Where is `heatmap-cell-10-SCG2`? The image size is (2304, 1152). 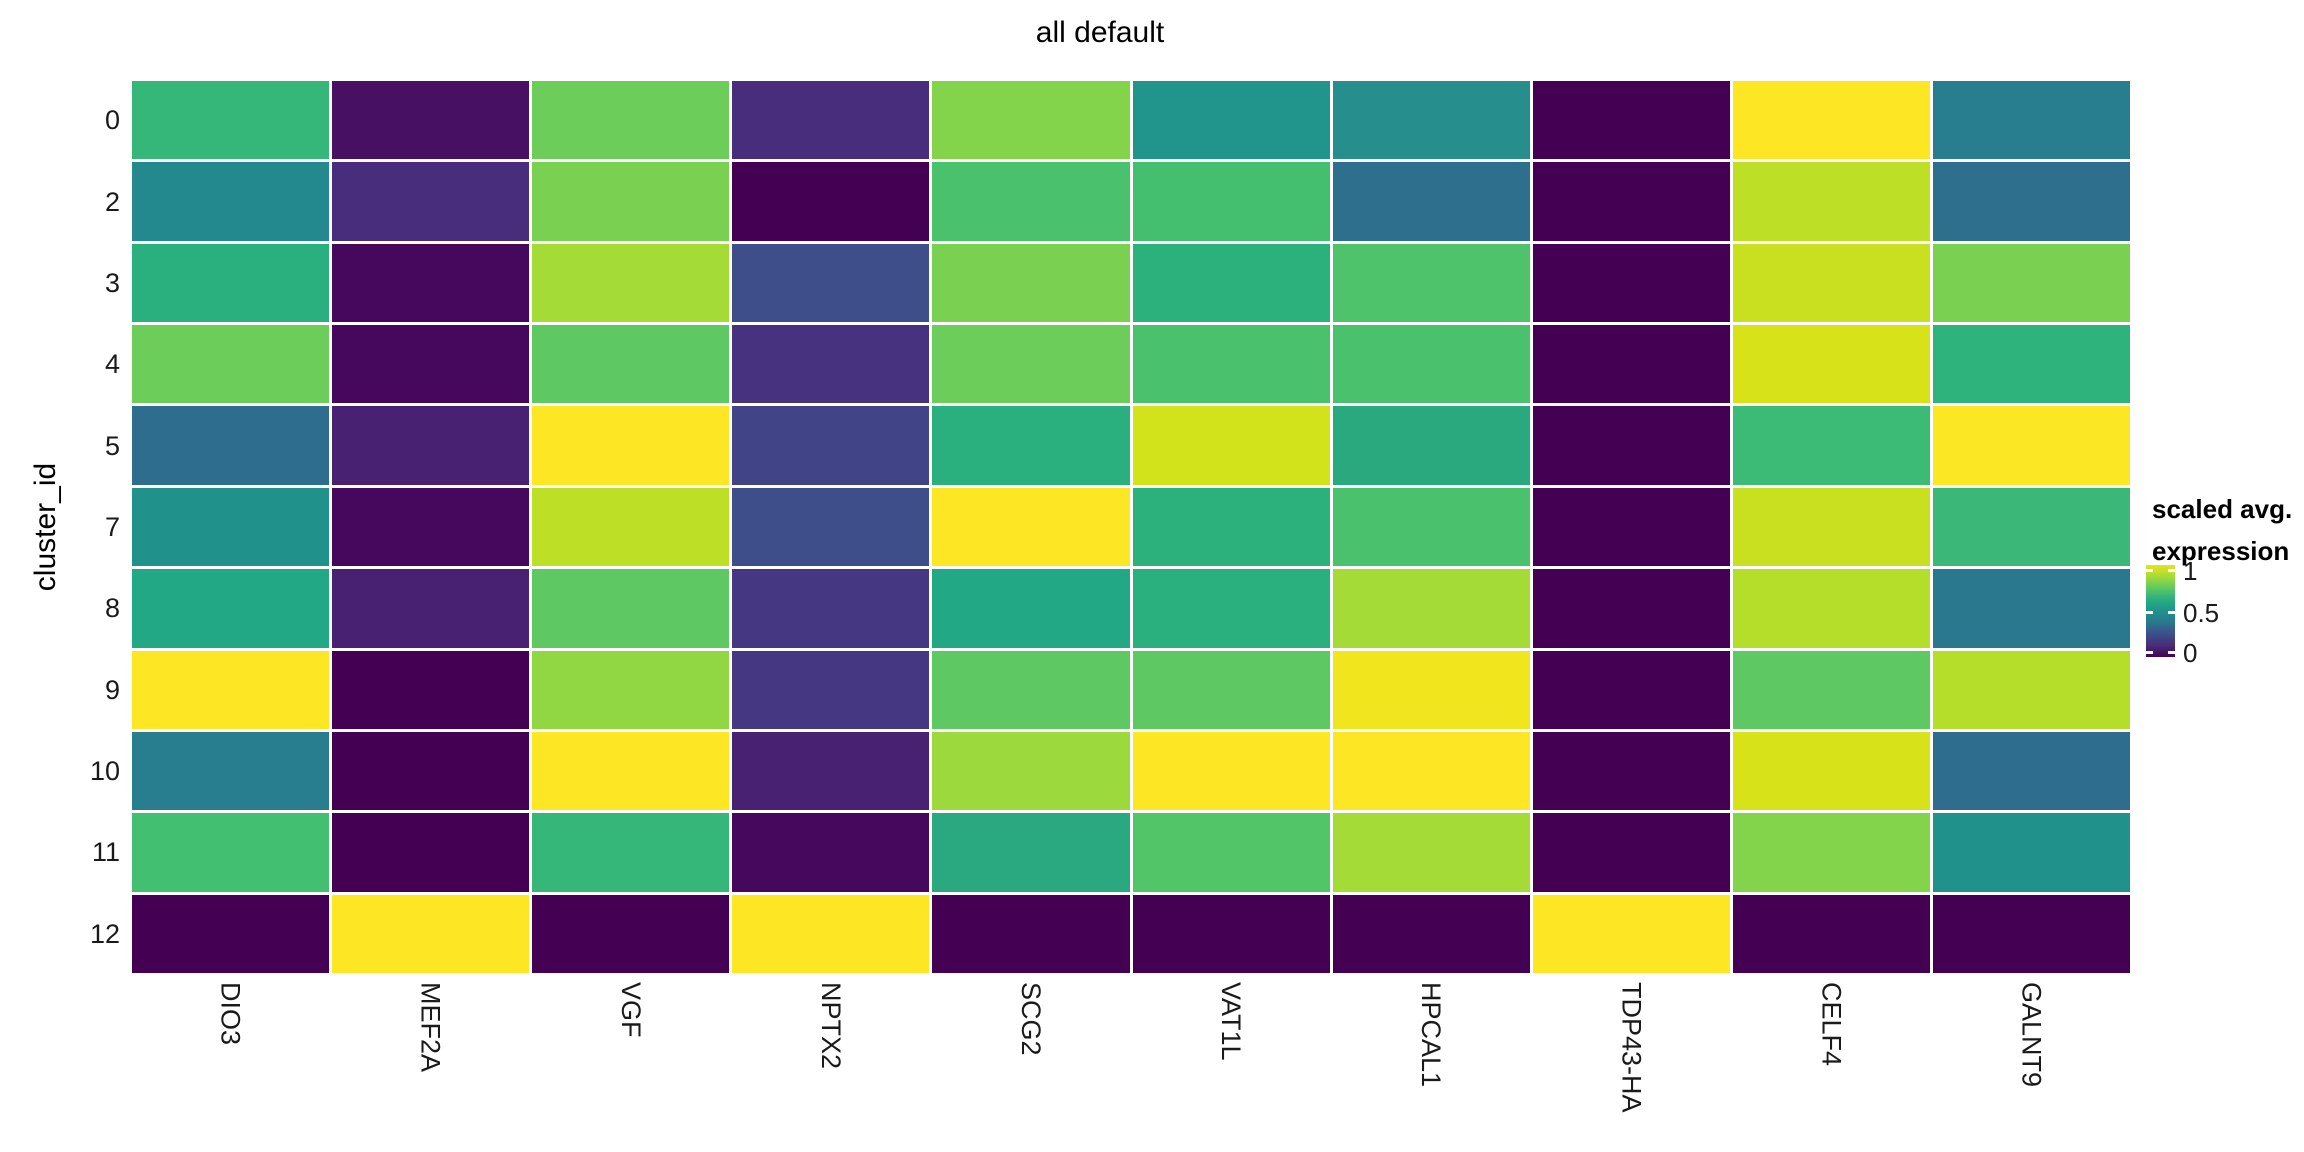
heatmap-cell-10-SCG2 is located at coordinates (1031, 771).